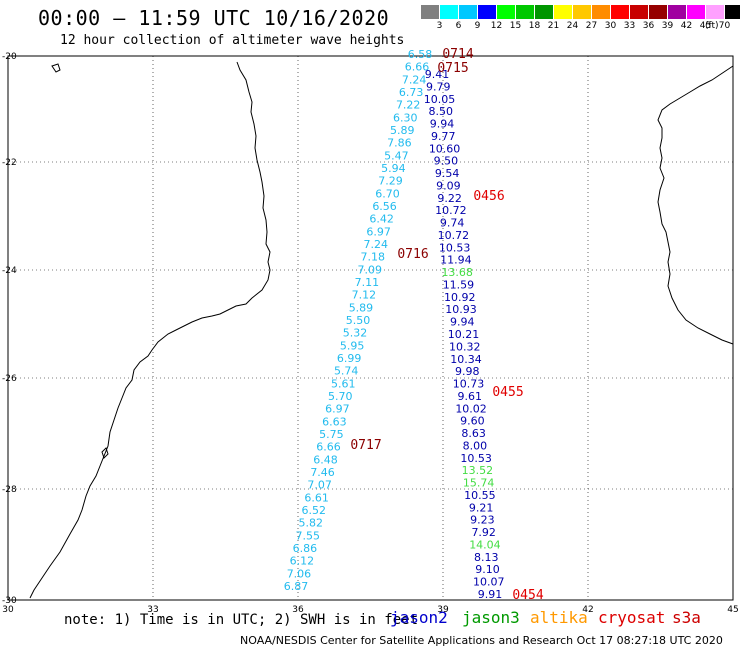 Image resolution: width=740 pixels, height=650 pixels. I want to click on swh-value-east: 13.68, so click(457, 272).